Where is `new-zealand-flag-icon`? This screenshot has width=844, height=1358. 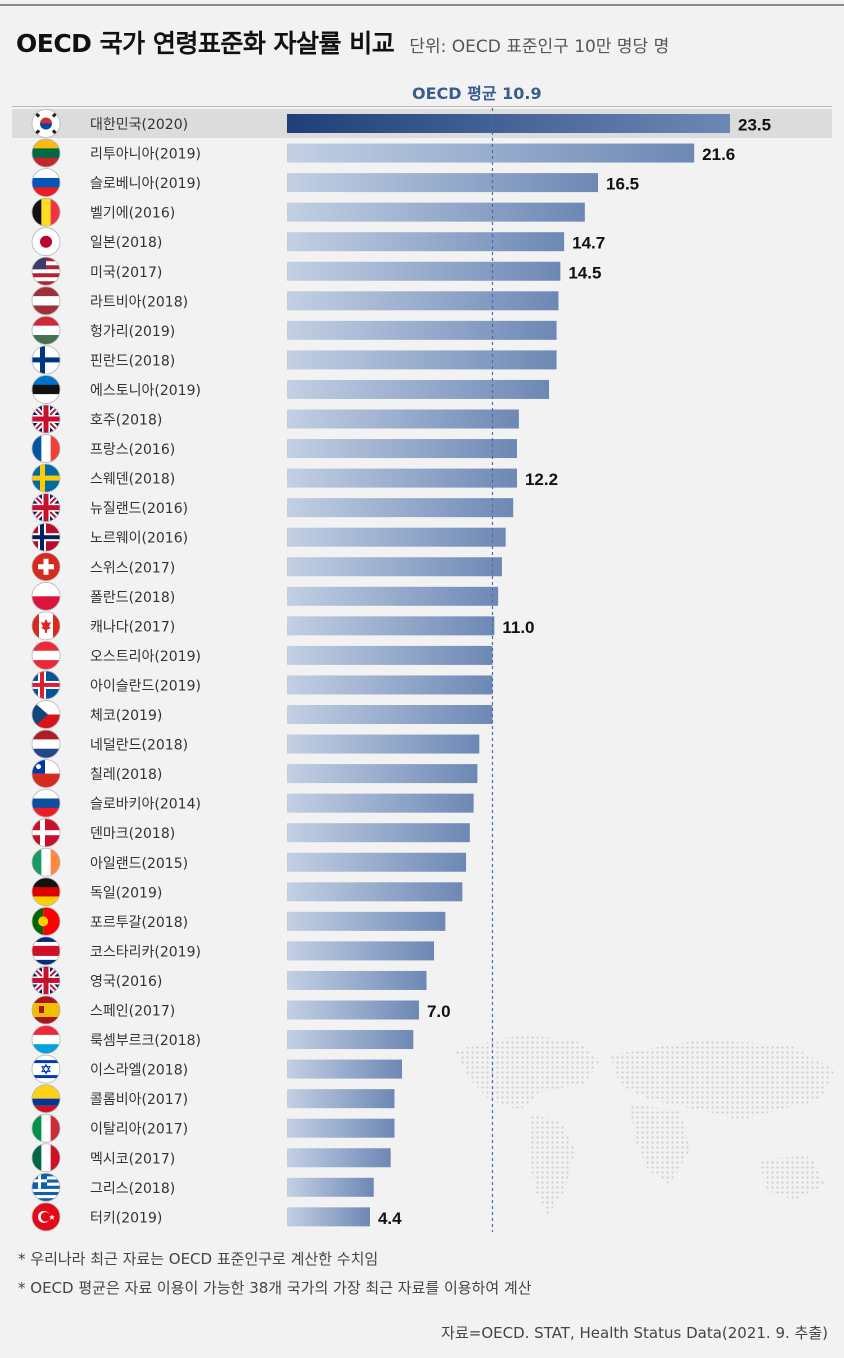 new-zealand-flag-icon is located at coordinates (46, 508).